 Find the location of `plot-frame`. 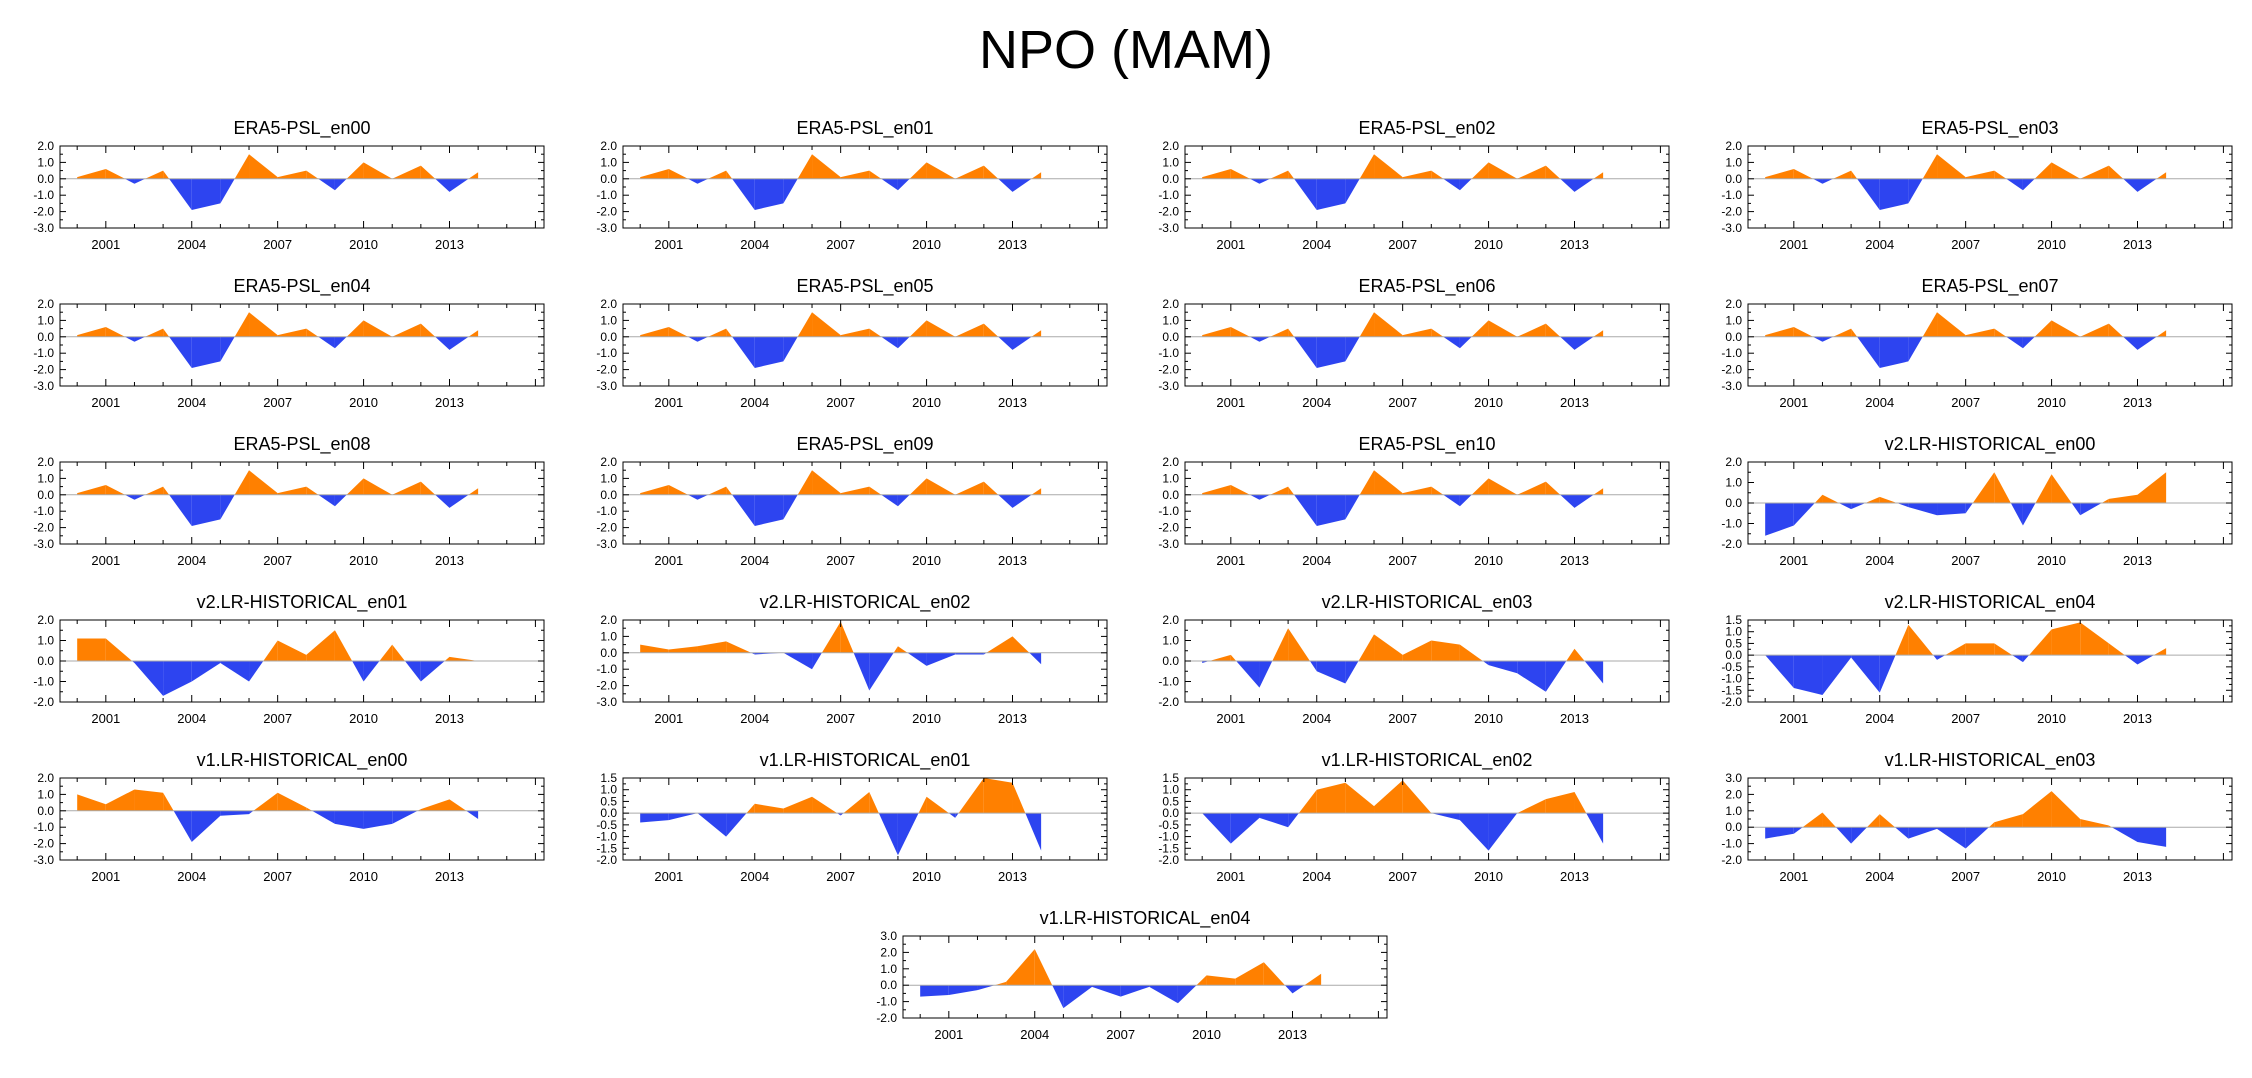

plot-frame is located at coordinates (1427, 345).